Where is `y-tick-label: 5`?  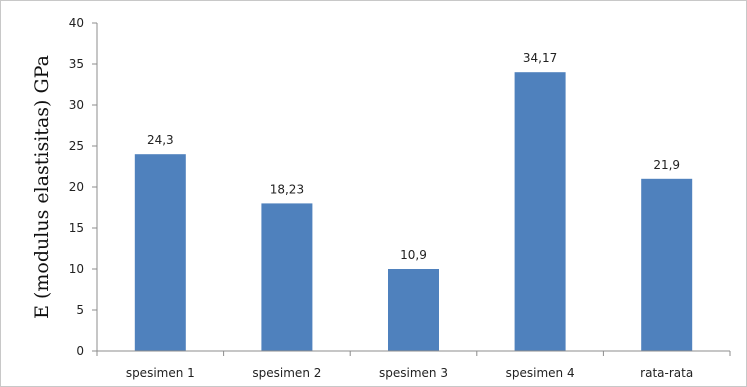 y-tick-label: 5 is located at coordinates (80, 310).